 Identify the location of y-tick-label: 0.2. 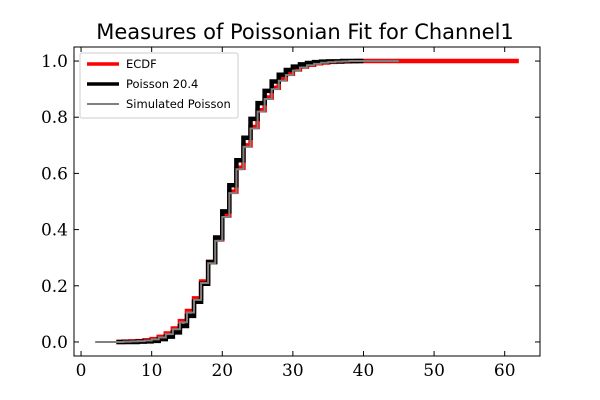
(54, 287).